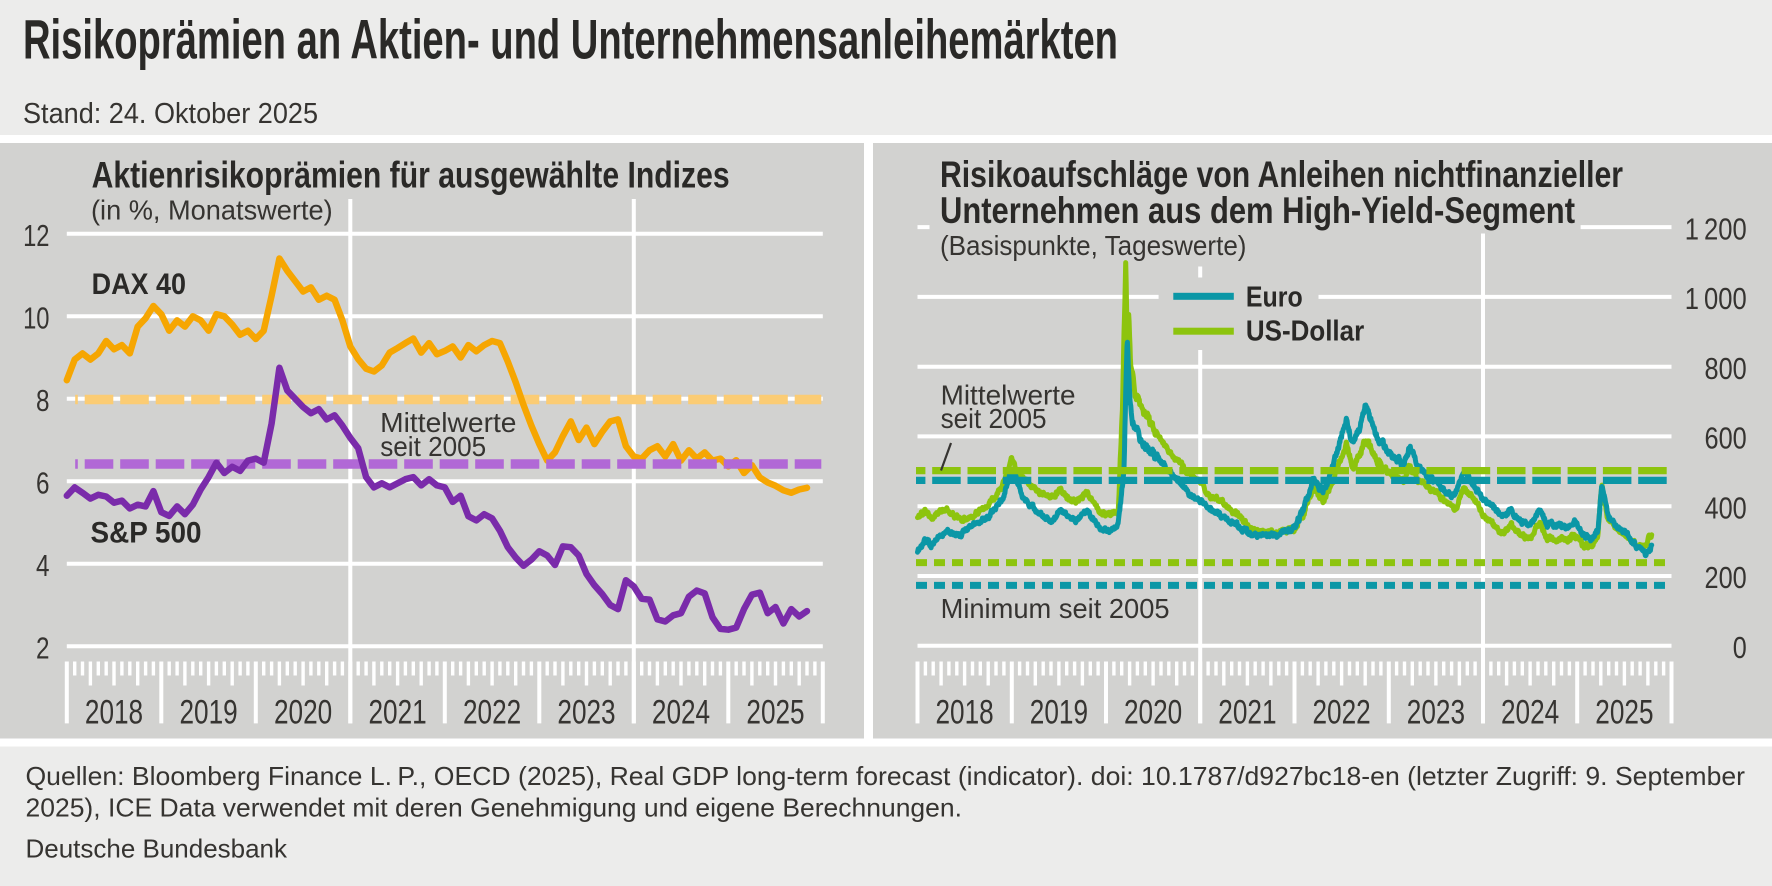 The height and width of the screenshot is (886, 1772). Describe the element at coordinates (1055, 608) in the screenshot. I see `svg-text: Minimum seit 2005` at that location.